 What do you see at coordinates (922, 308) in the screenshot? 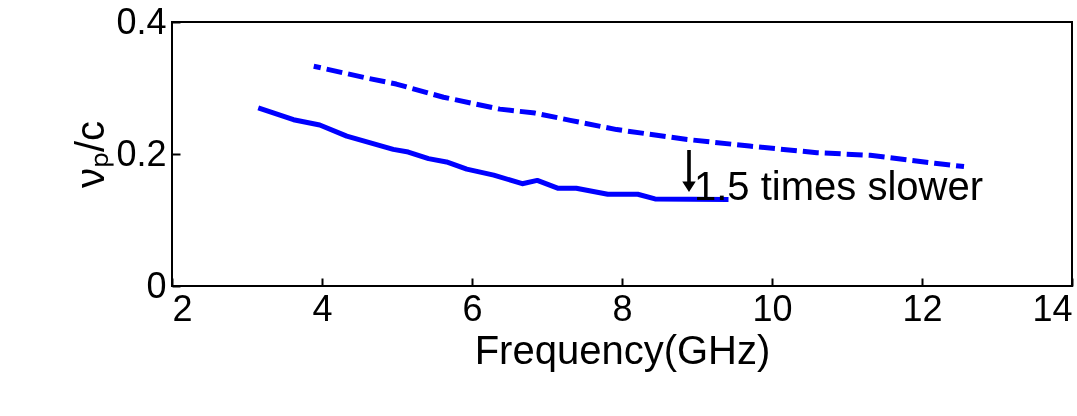
I see `x-tick-label: 12` at bounding box center [922, 308].